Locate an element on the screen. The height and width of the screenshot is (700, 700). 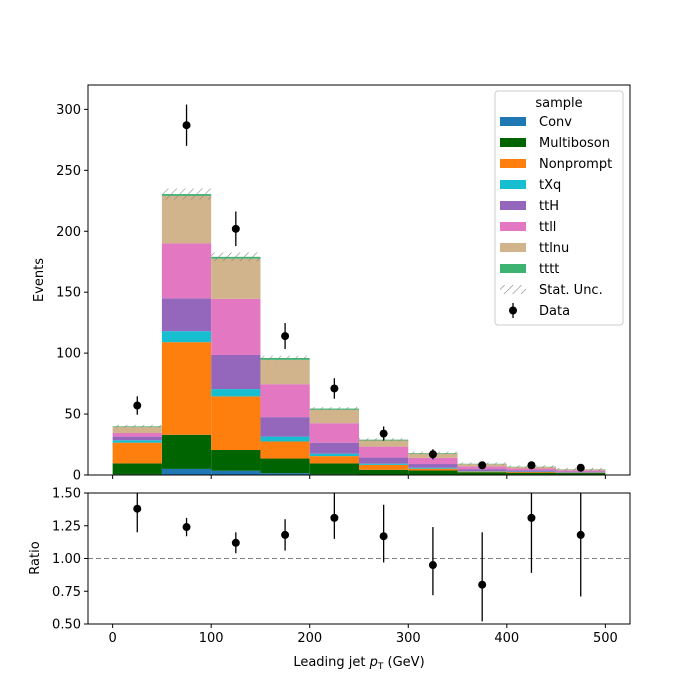
legend-swatch-tth is located at coordinates (513, 205).